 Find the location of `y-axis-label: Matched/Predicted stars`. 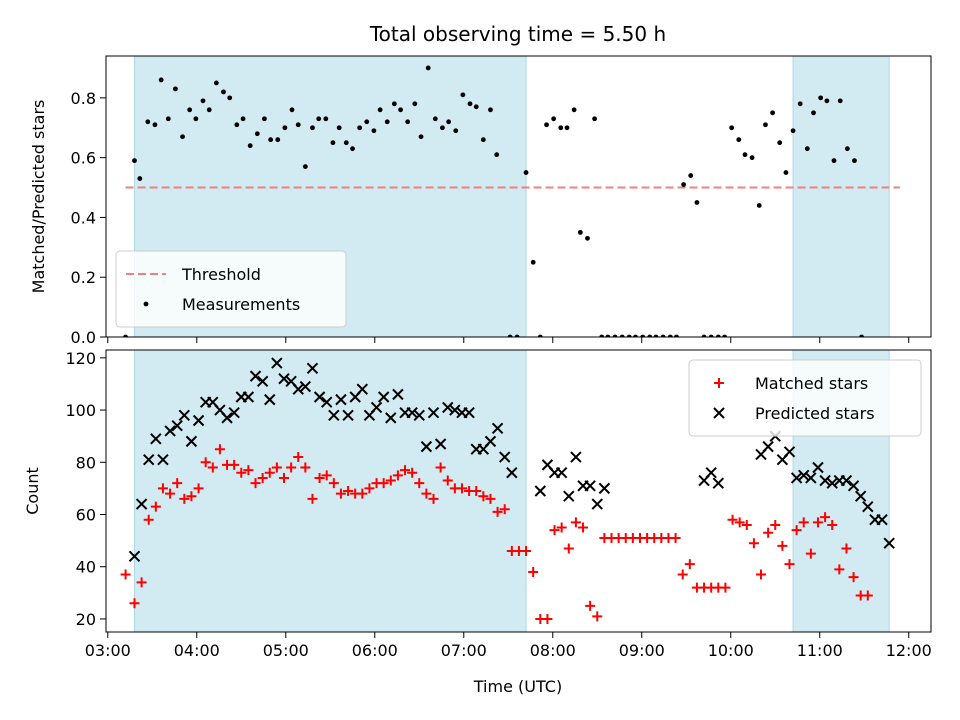

y-axis-label: Matched/Predicted stars is located at coordinates (38, 197).